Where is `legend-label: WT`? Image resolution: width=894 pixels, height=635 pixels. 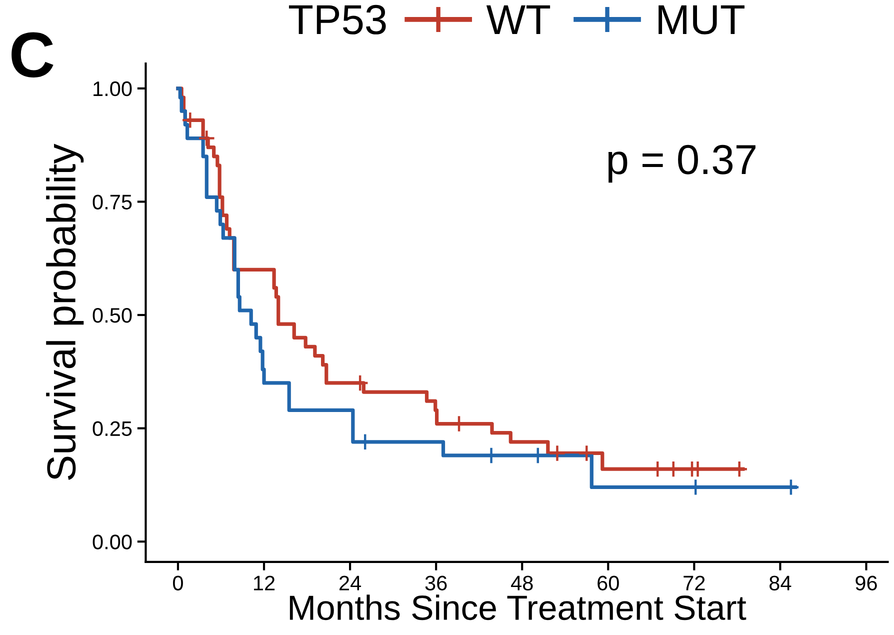 legend-label: WT is located at coordinates (518, 19).